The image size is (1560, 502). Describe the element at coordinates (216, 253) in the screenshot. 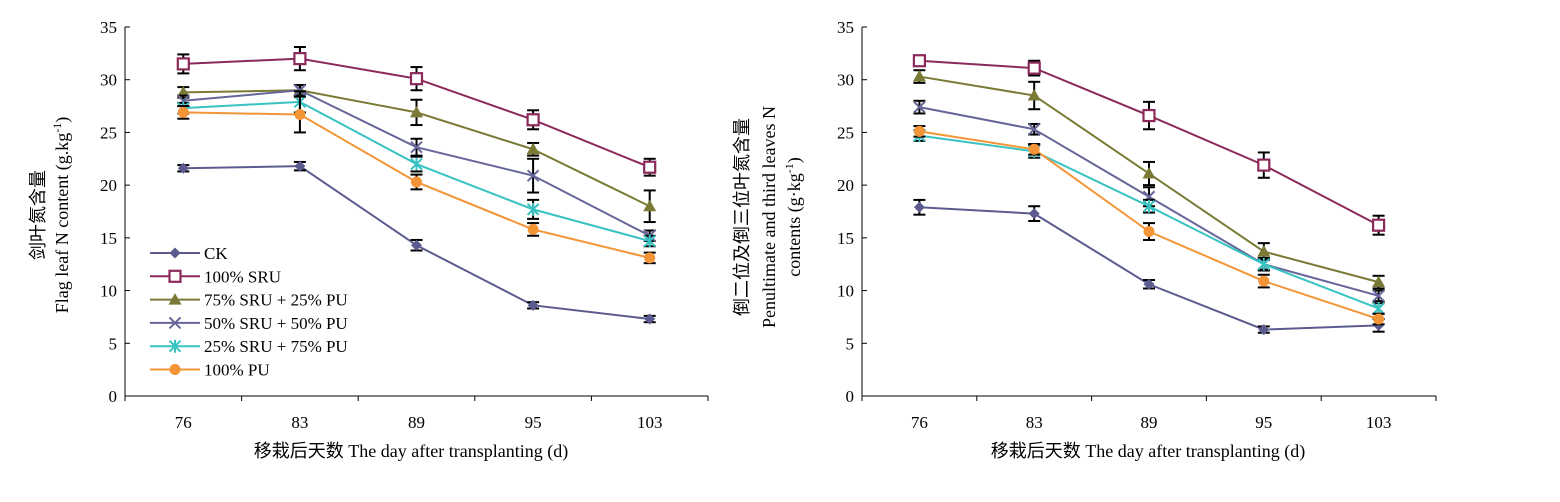

I see `legend-label: CK` at that location.